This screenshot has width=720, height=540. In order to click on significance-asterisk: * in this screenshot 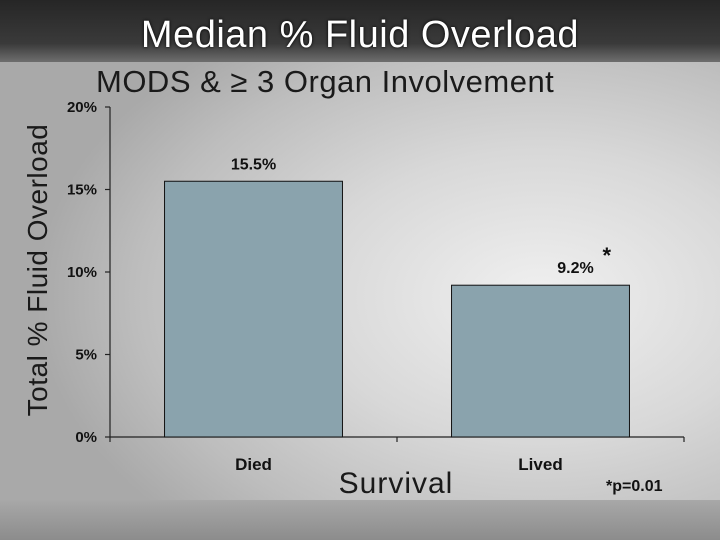, I will do `click(607, 255)`.